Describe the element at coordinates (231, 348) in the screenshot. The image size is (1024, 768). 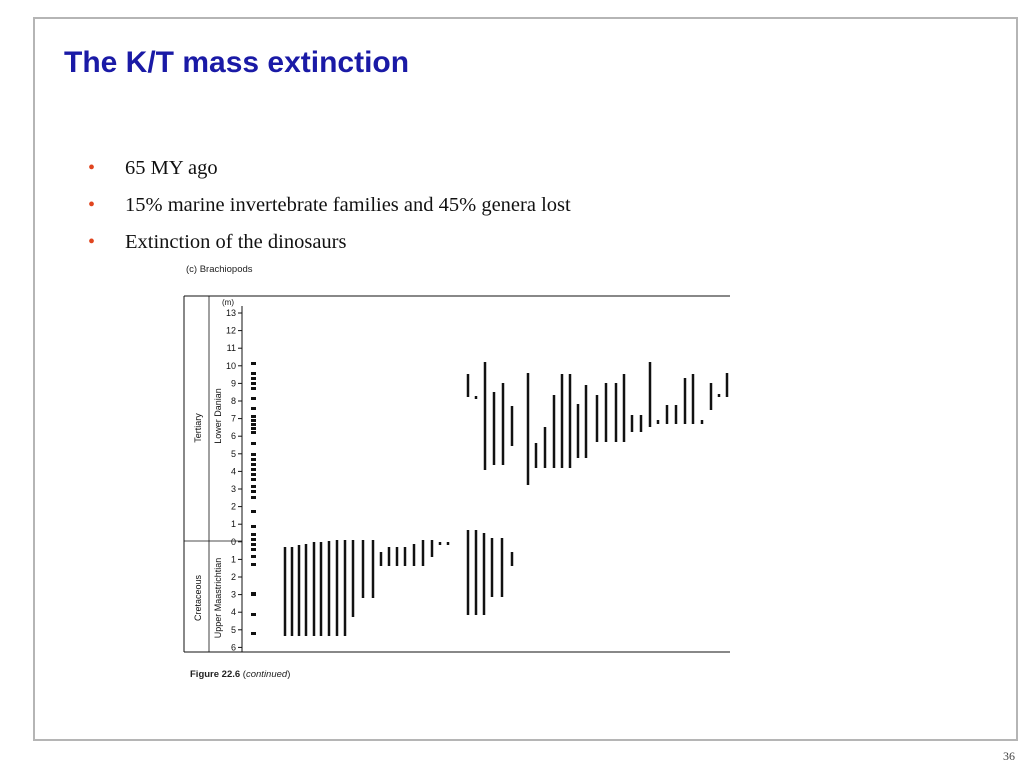
I see `depth-tick-label: 11` at that location.